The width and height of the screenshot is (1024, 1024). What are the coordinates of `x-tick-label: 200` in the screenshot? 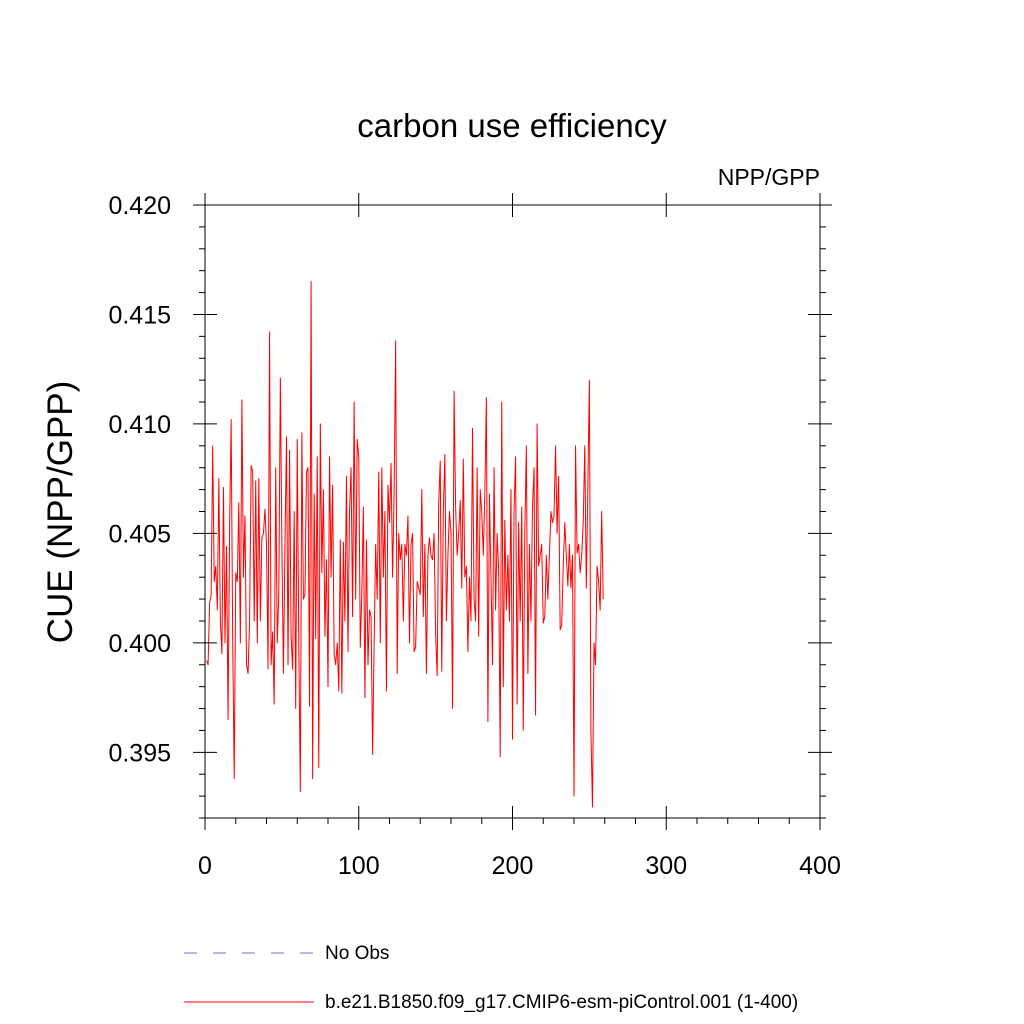 It's located at (513, 866).